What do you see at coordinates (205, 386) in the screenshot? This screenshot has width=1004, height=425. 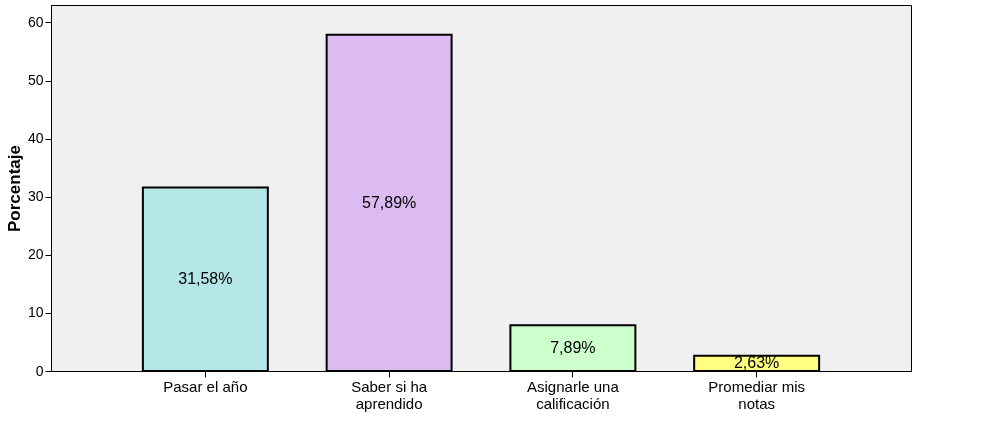 I see `x-tick-label: Pasar el año` at bounding box center [205, 386].